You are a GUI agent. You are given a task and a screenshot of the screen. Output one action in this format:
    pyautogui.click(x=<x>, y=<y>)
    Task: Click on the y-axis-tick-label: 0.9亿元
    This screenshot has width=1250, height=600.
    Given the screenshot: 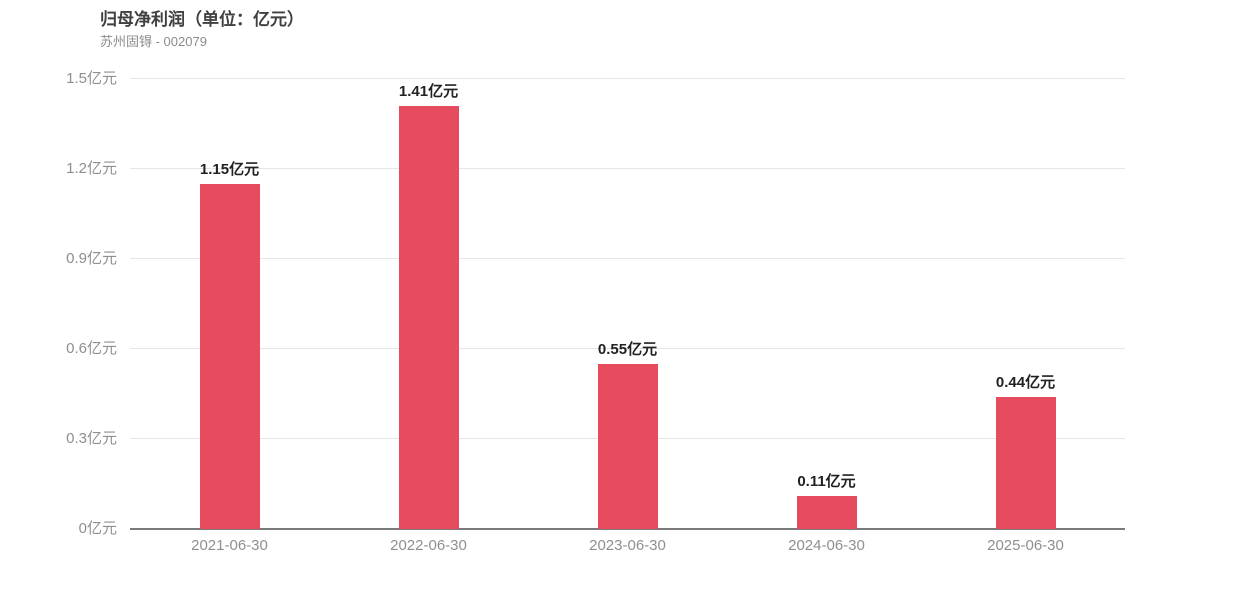 What is the action you would take?
    pyautogui.click(x=91, y=258)
    